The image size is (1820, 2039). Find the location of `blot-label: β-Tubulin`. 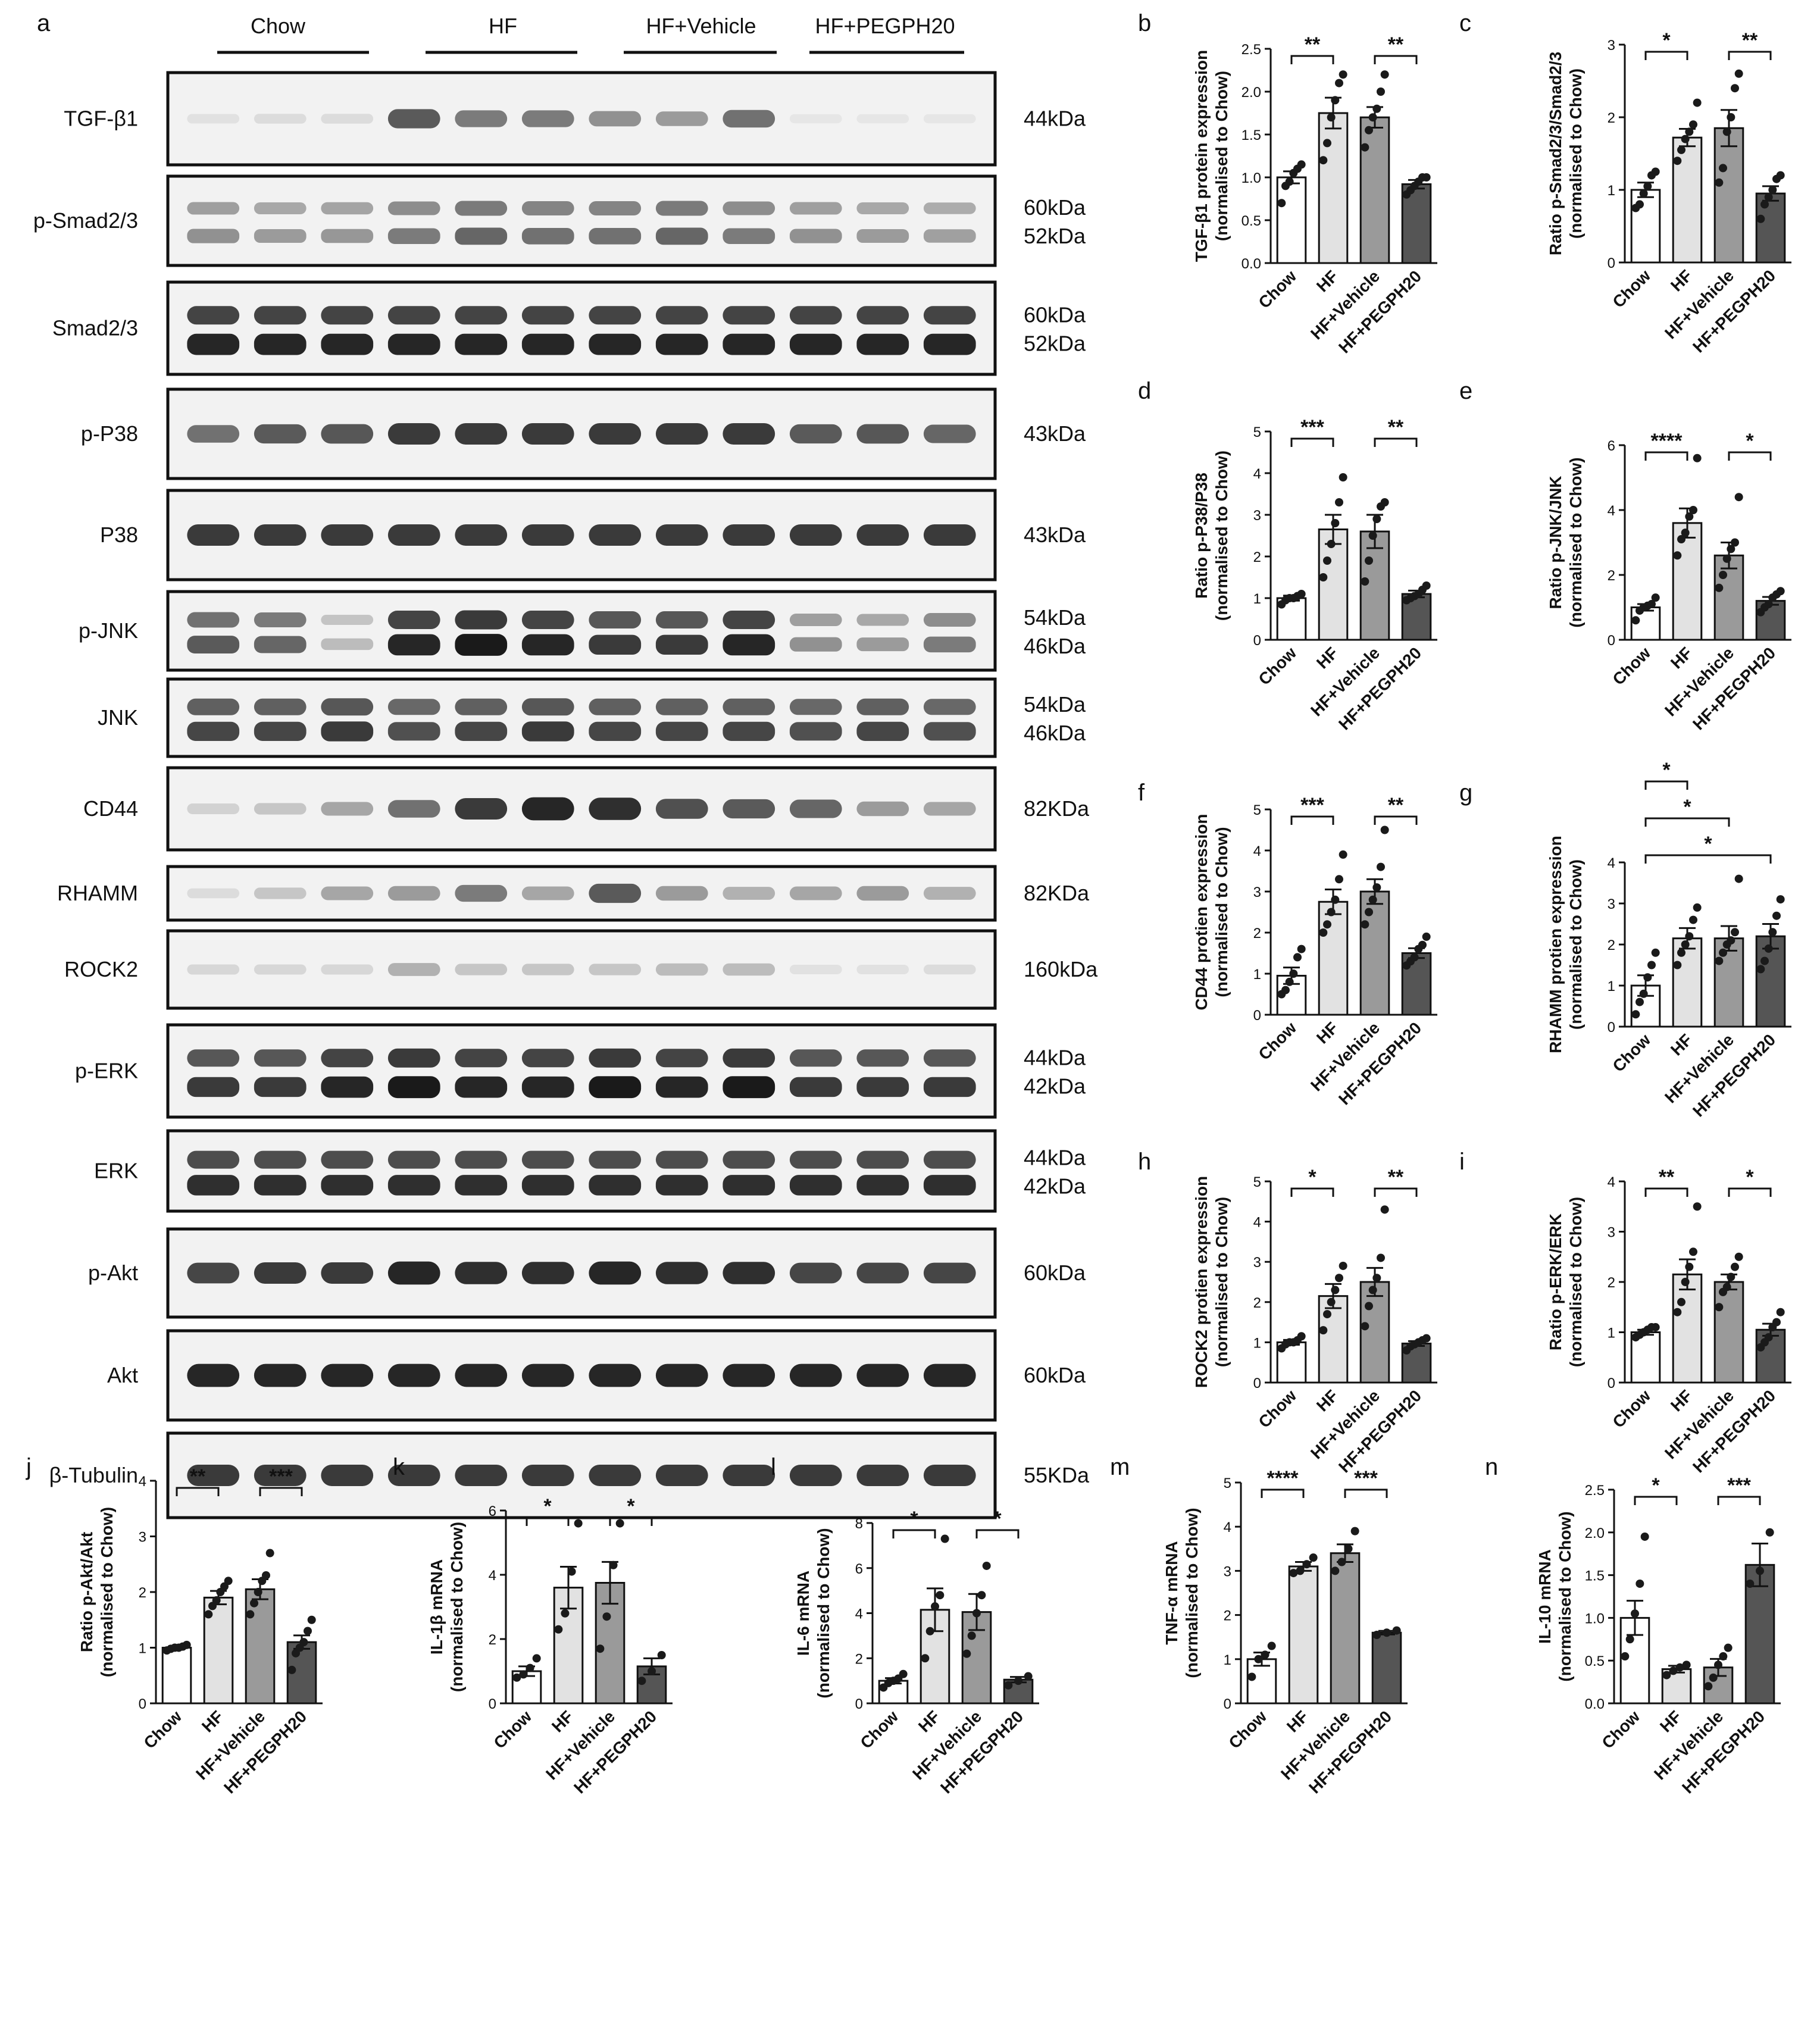

blot-label: β-Tubulin is located at coordinates (94, 1475).